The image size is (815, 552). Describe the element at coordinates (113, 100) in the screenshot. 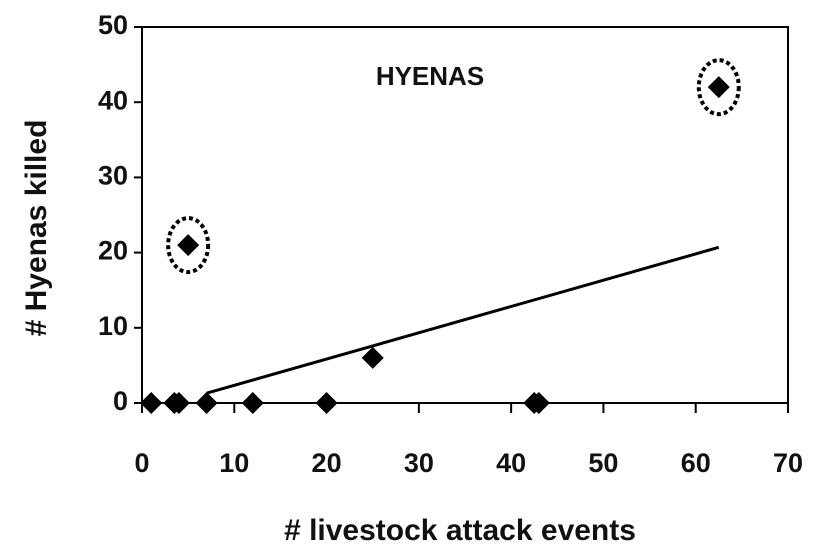

I see `y-tick-label: 40` at that location.